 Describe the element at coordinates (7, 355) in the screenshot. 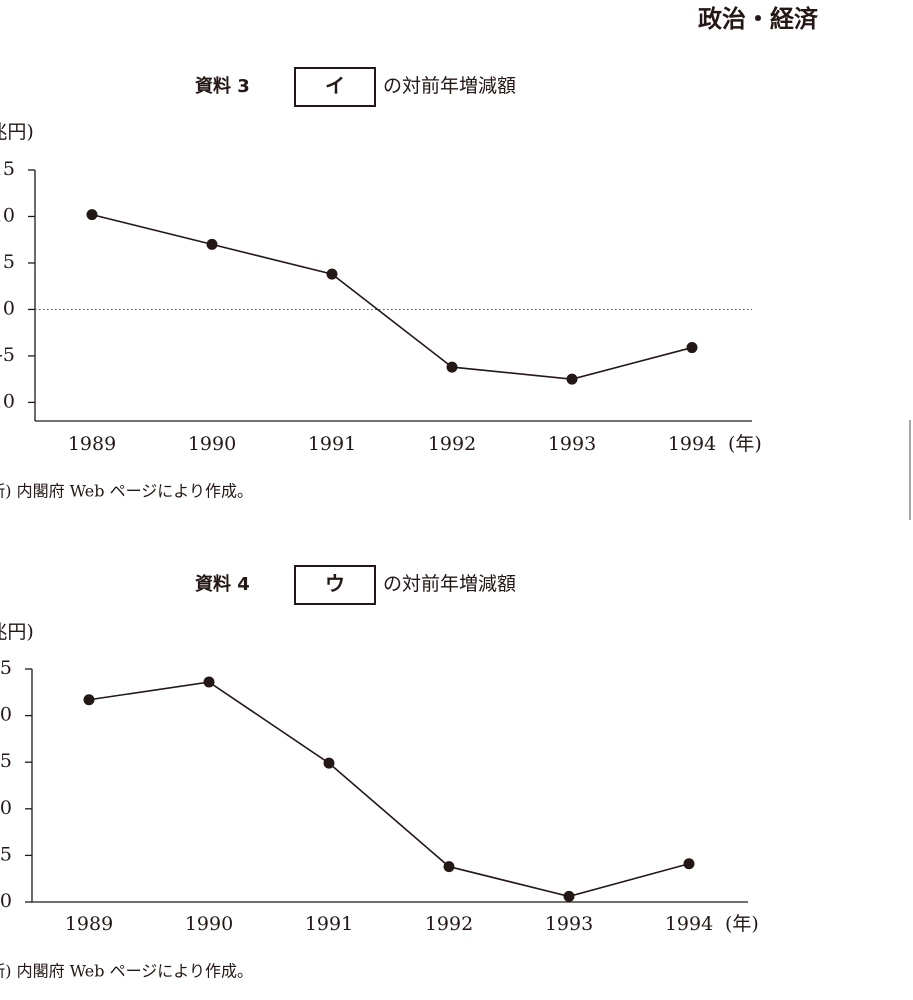

I see `y-tick-label: -5` at that location.